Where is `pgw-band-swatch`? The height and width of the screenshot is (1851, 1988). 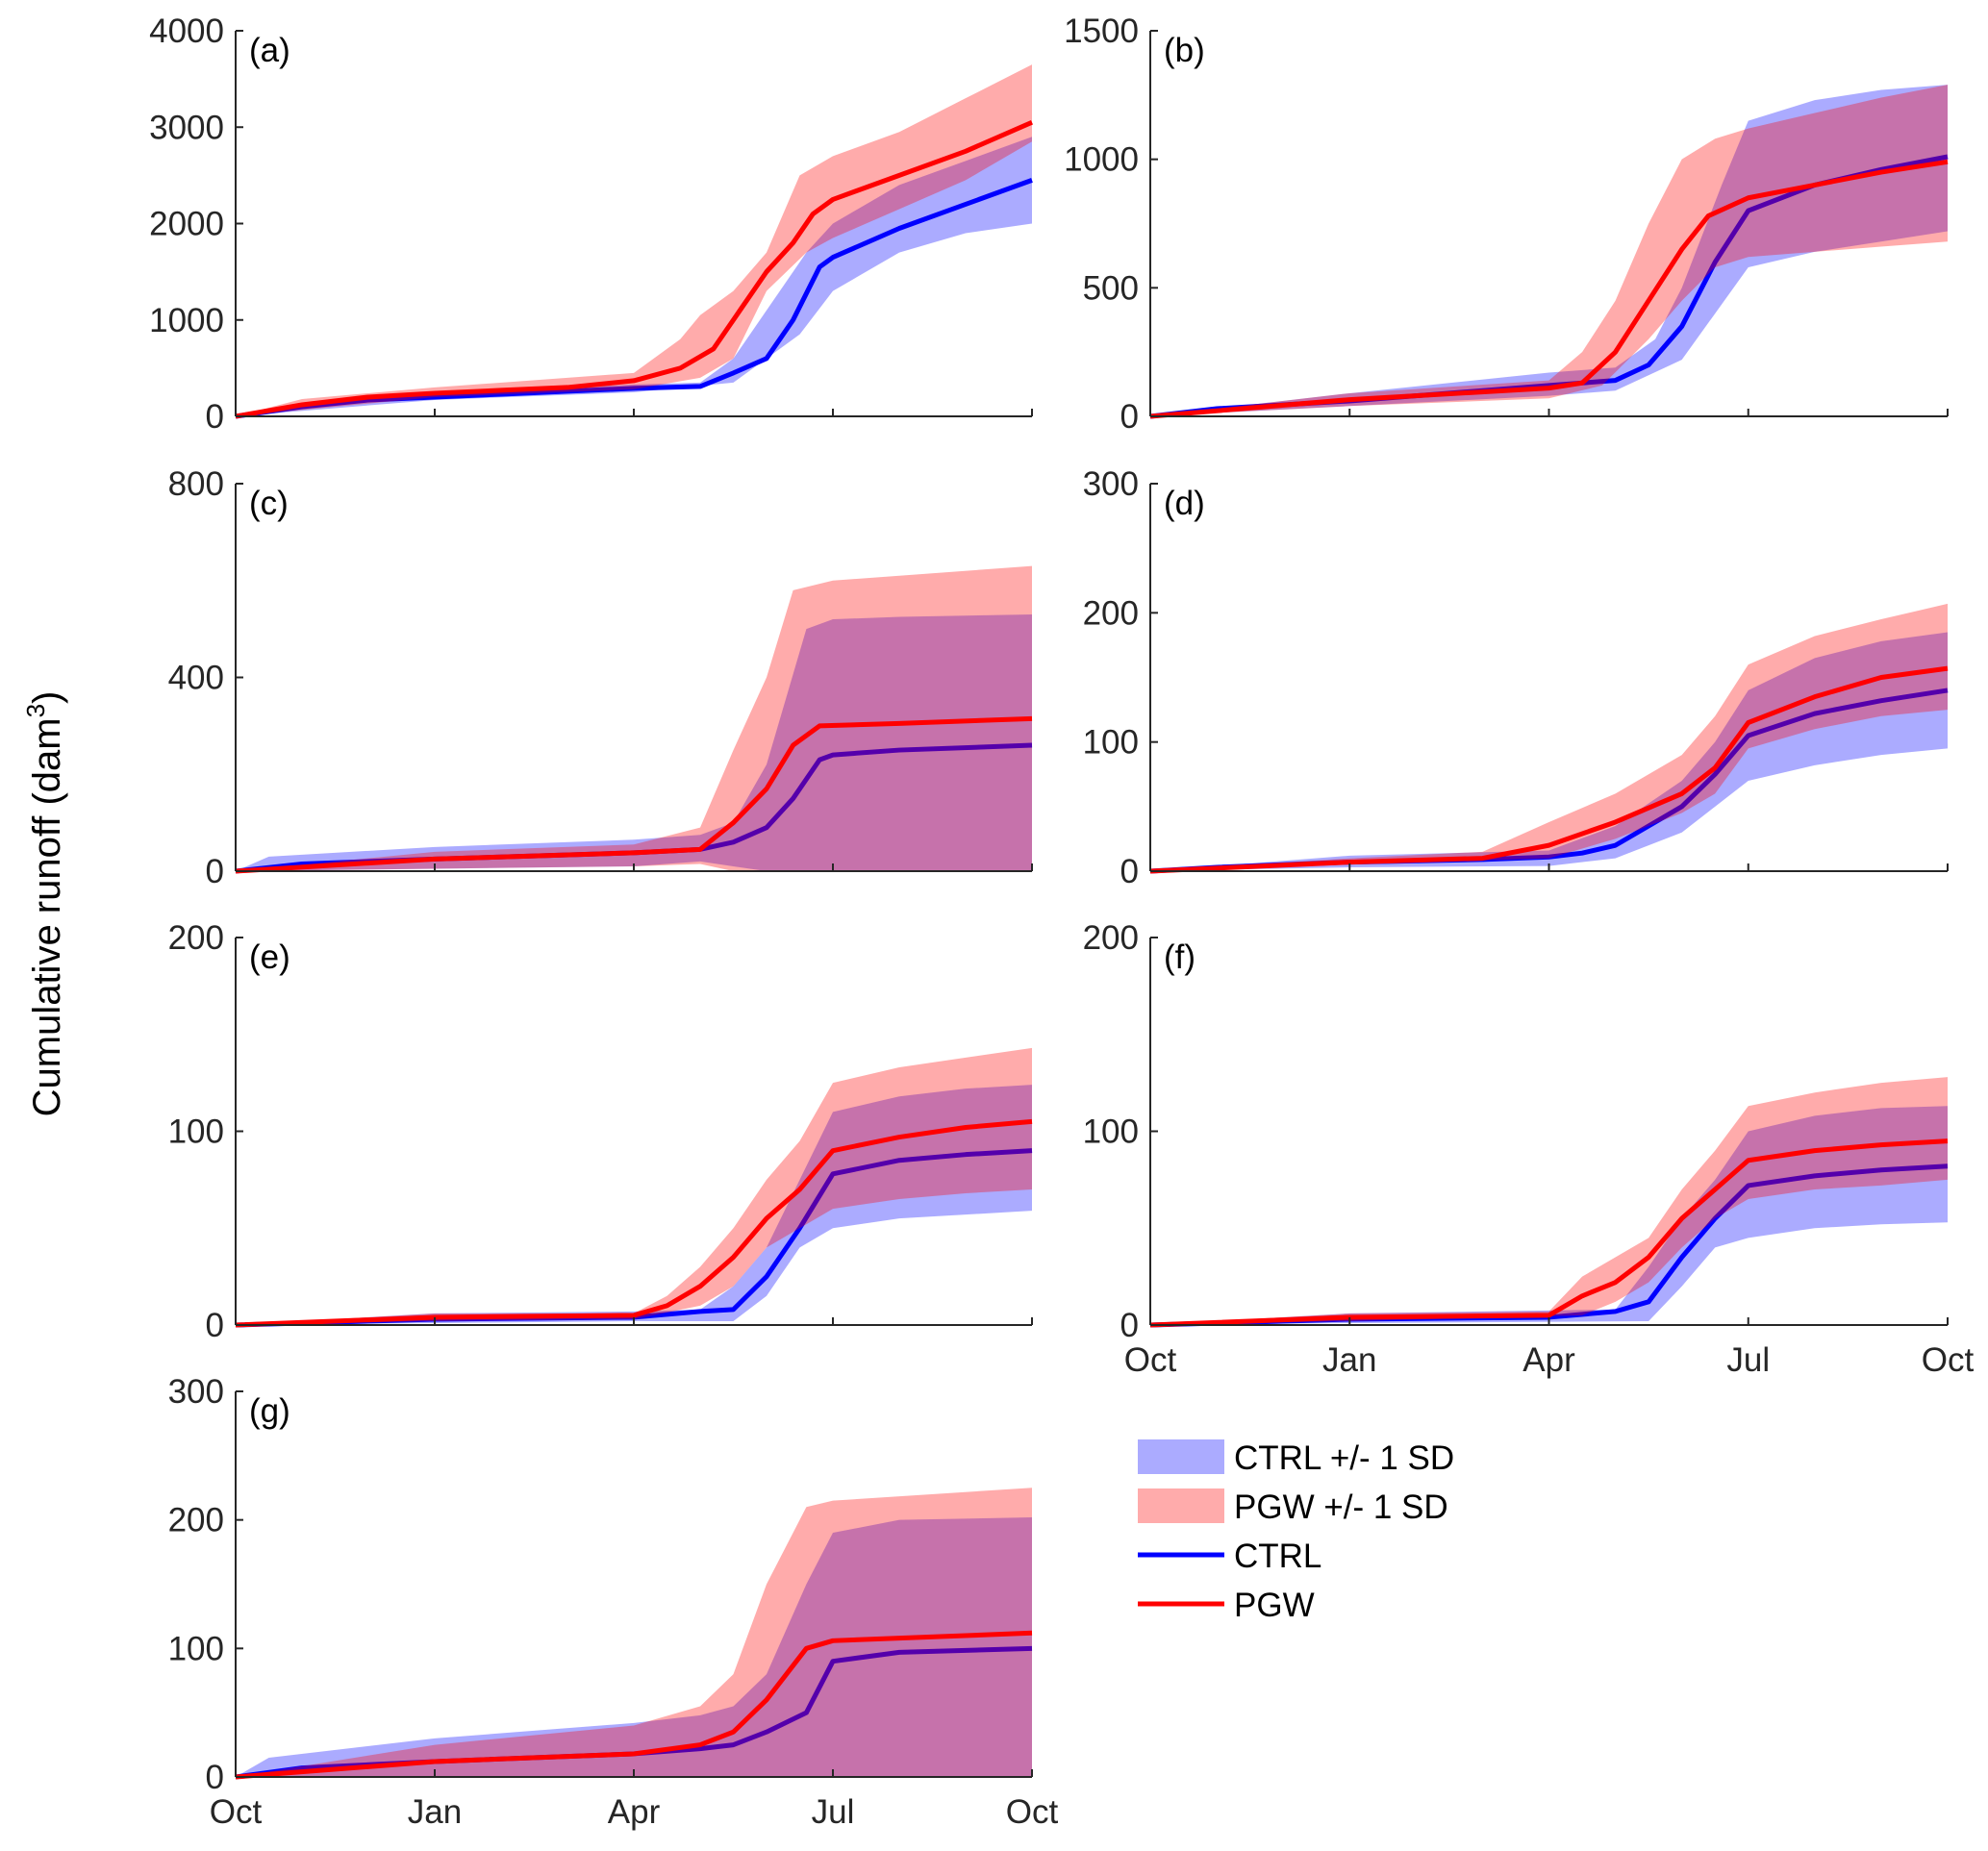
pgw-band-swatch is located at coordinates (1181, 1505).